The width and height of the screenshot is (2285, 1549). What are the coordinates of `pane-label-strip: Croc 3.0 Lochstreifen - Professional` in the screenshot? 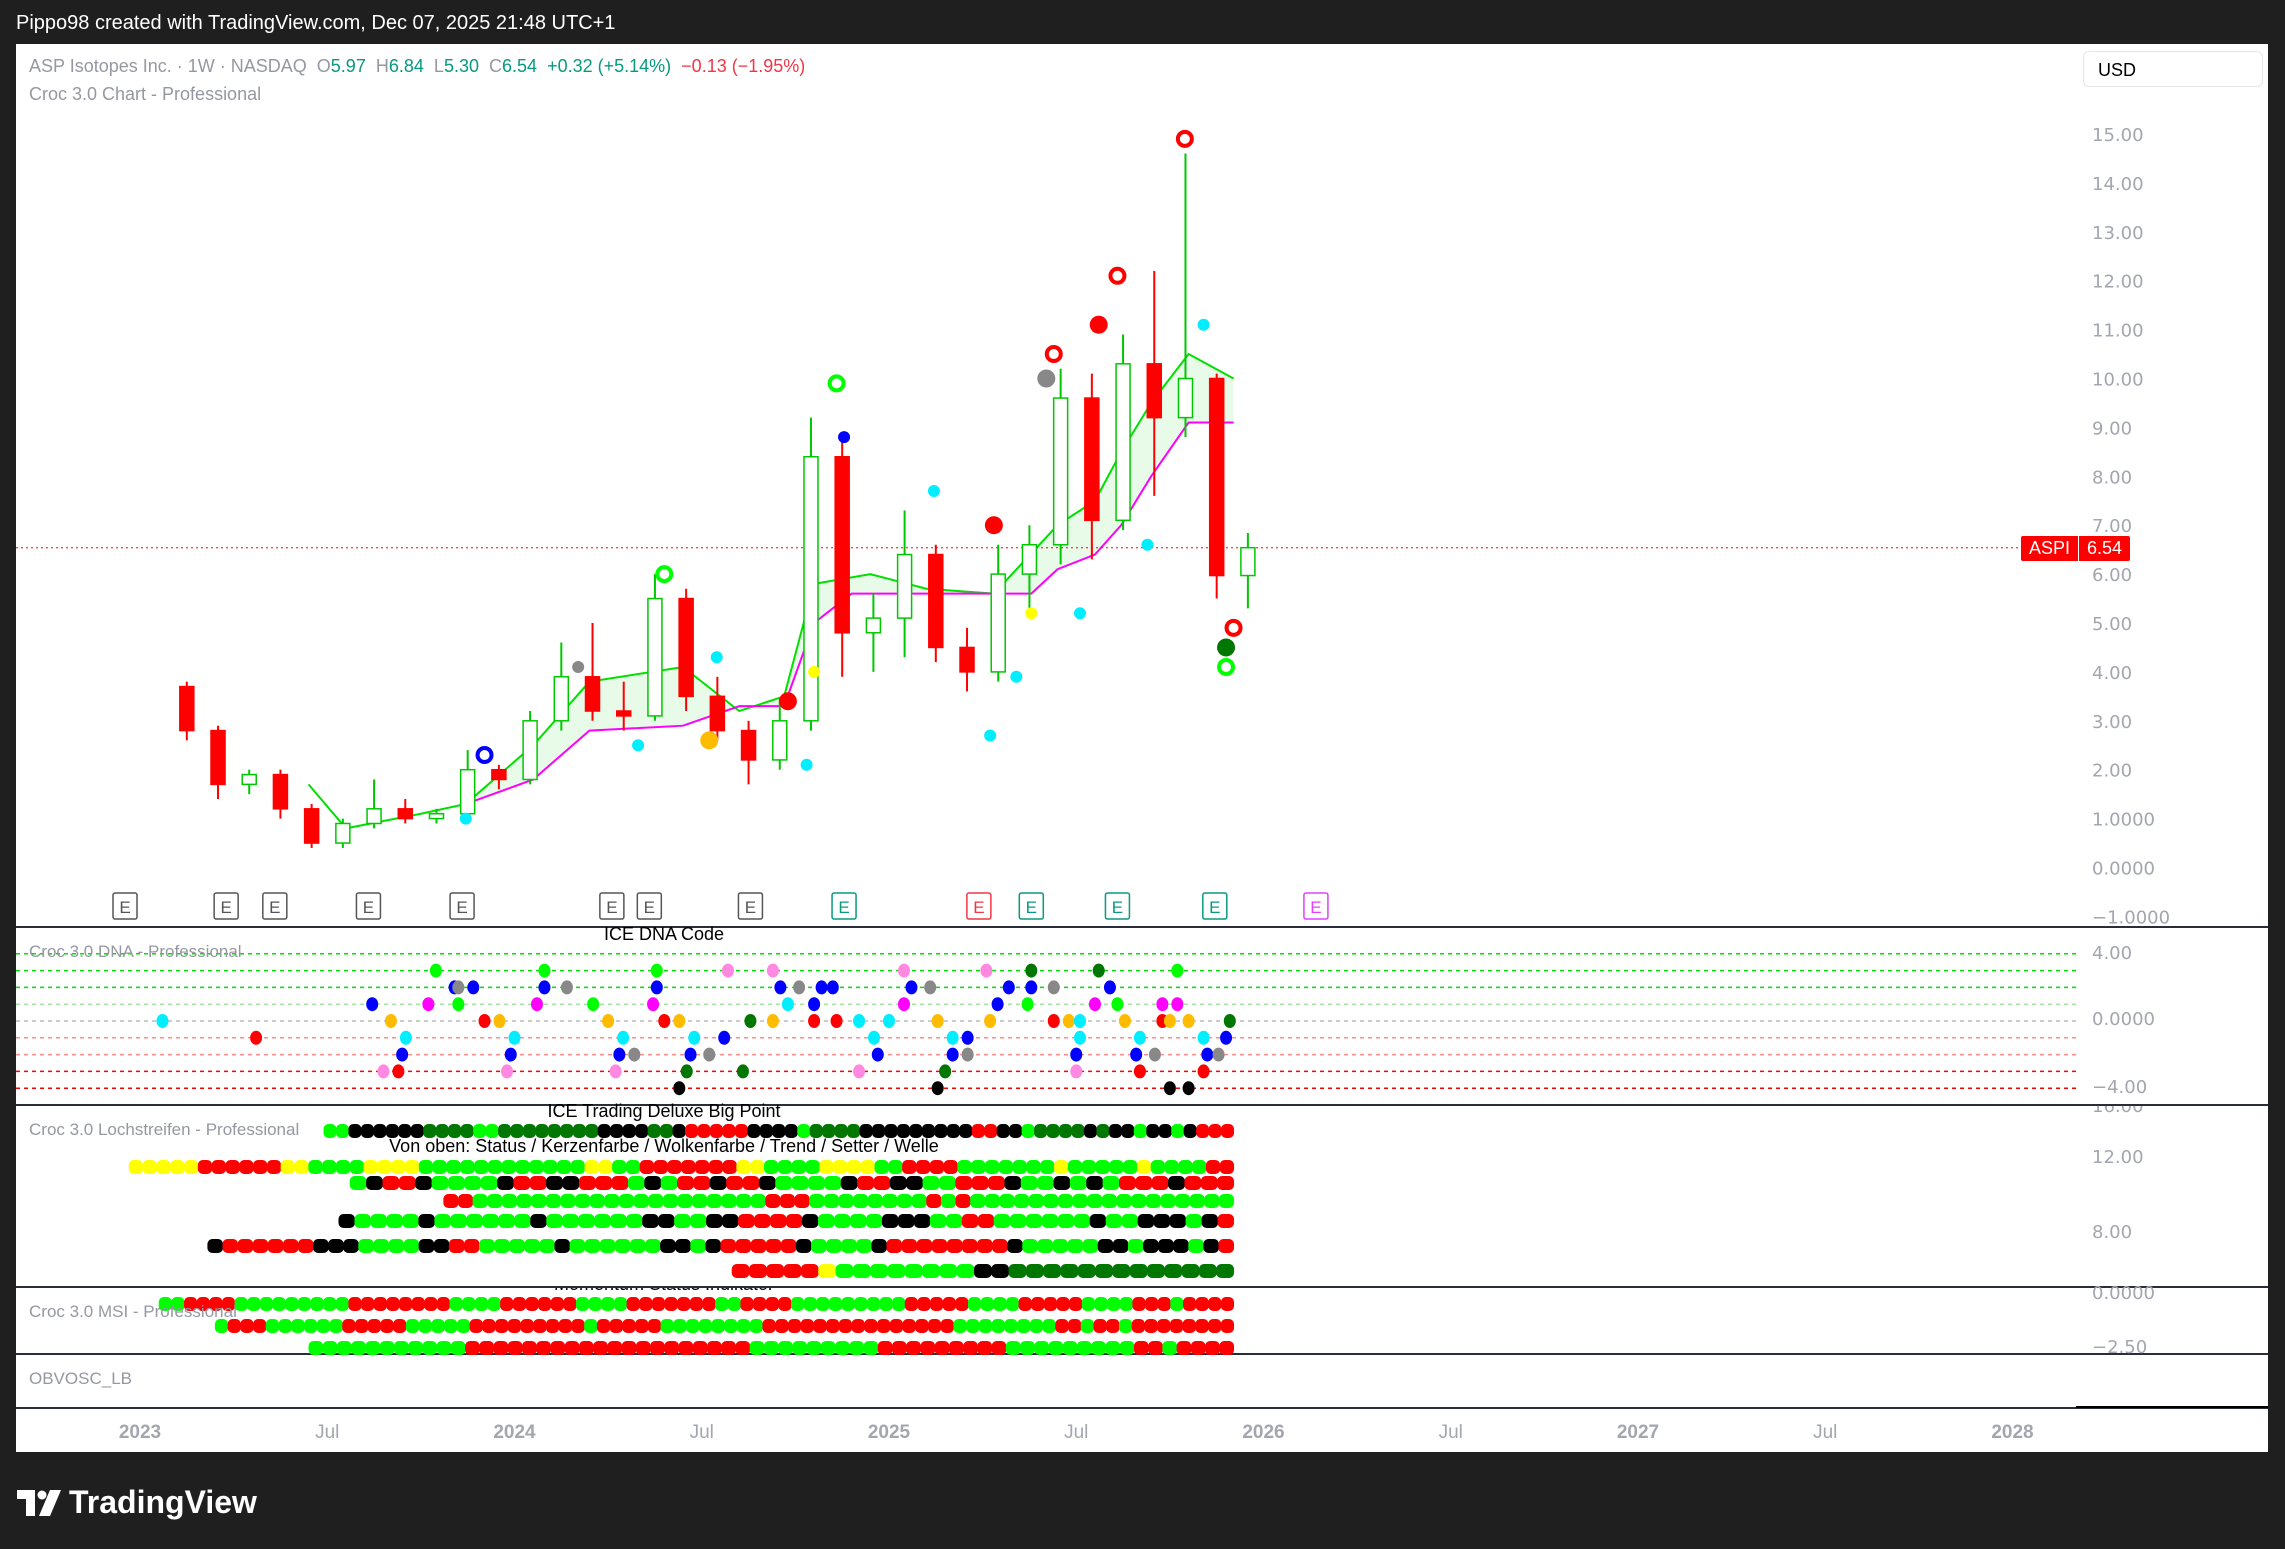 It's located at (164, 1129).